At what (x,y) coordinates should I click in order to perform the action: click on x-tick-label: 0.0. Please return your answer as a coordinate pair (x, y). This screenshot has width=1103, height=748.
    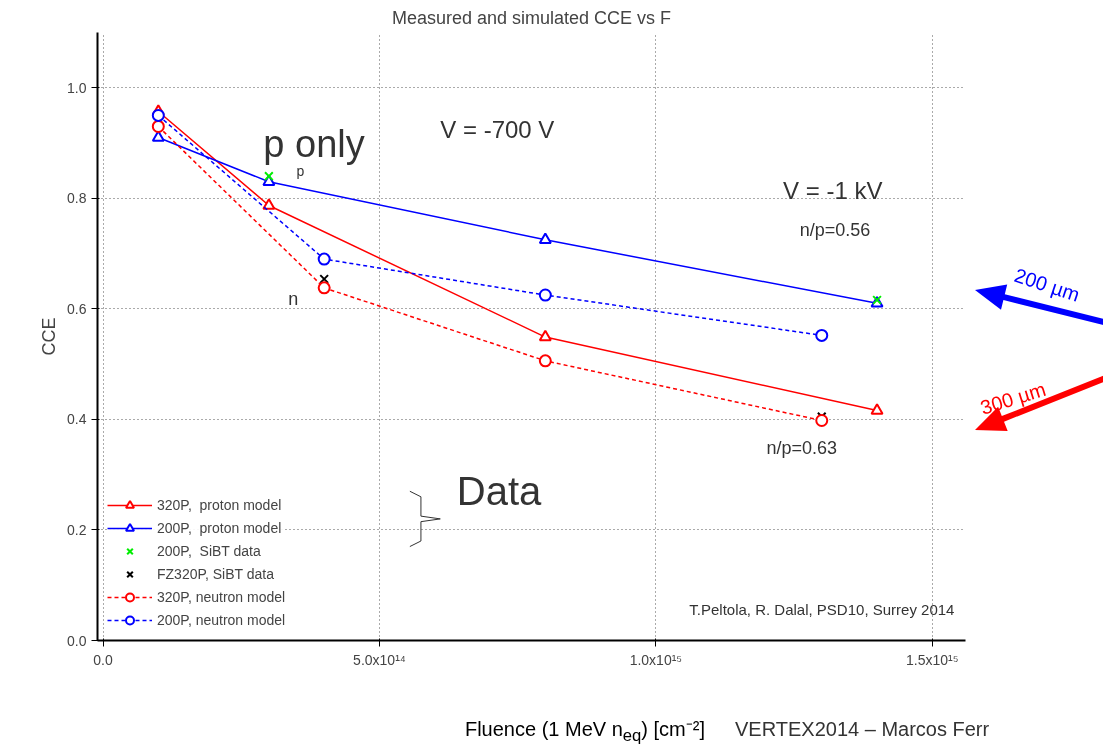
    Looking at the image, I should click on (103, 659).